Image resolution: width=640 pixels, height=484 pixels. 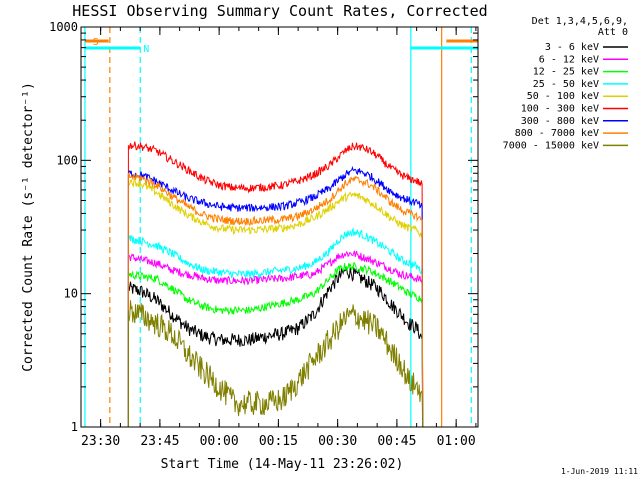 I want to click on x-tick-label: 23:45, so click(x=159, y=441).